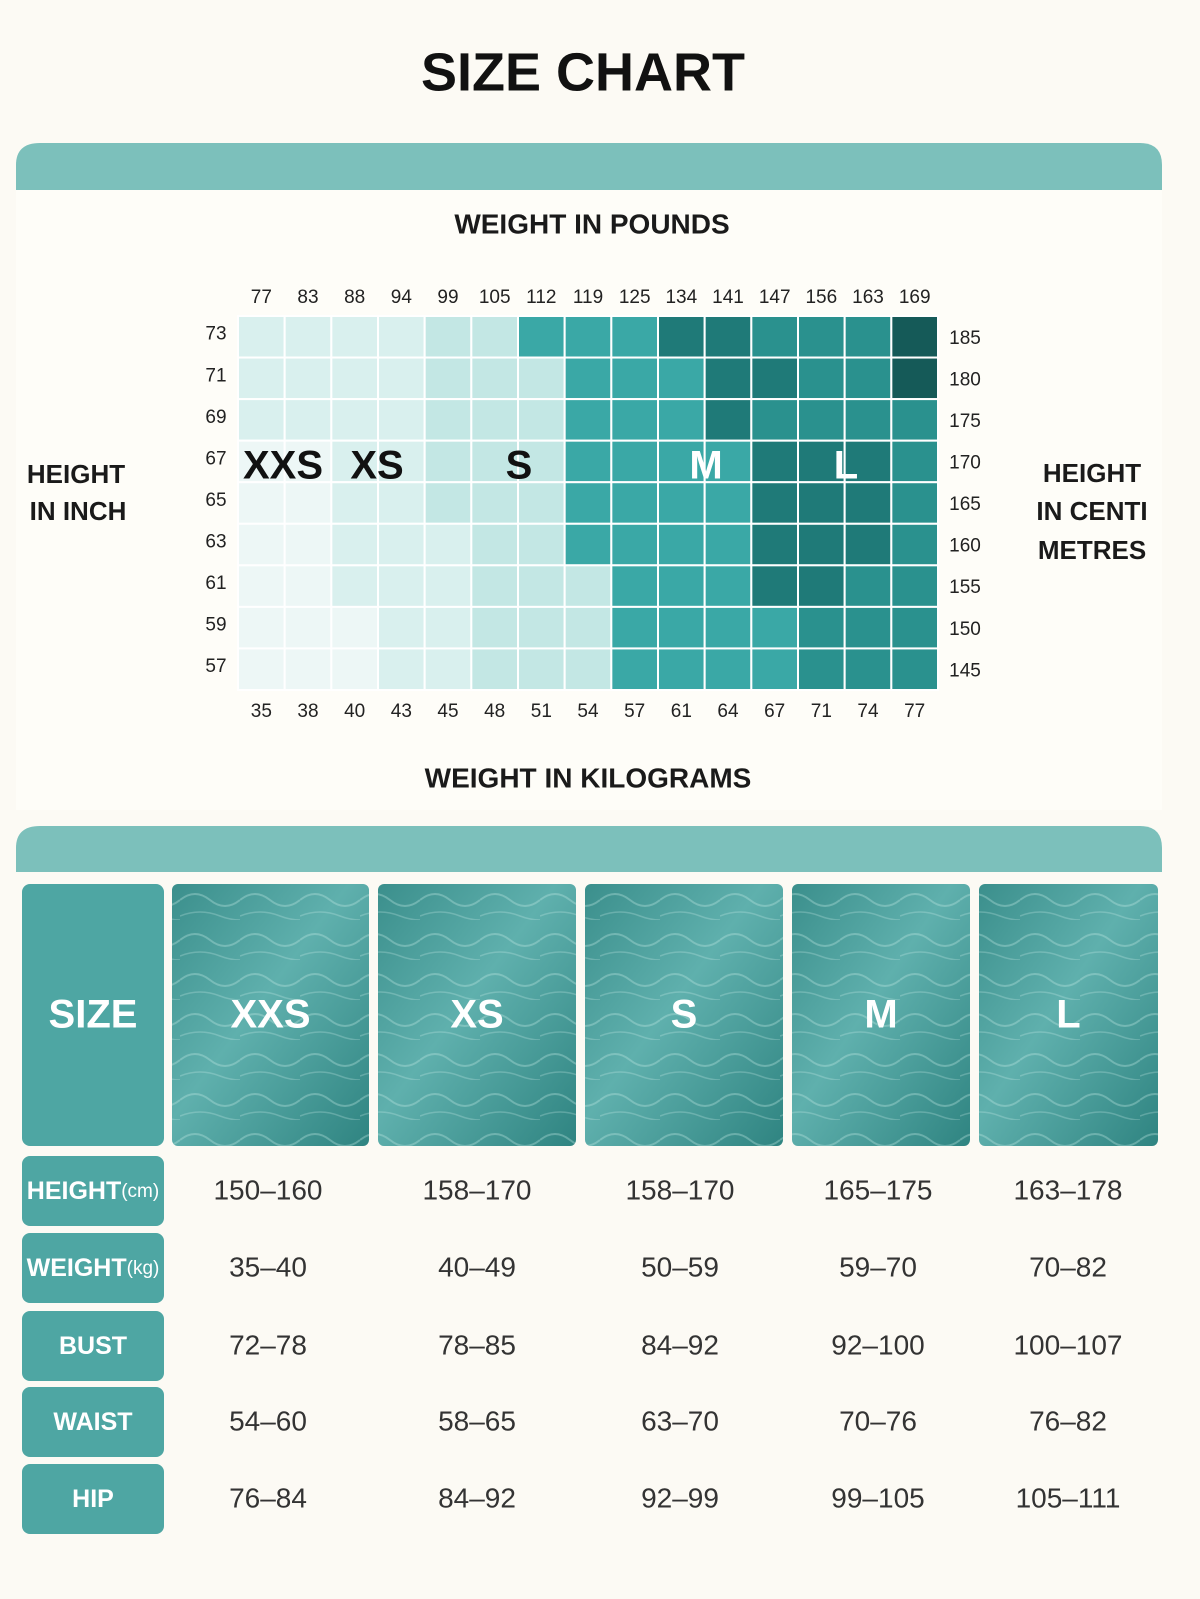 The width and height of the screenshot is (1200, 1599). Describe the element at coordinates (77, 1268) in the screenshot. I see `row-label-text: WEIGHT` at that location.